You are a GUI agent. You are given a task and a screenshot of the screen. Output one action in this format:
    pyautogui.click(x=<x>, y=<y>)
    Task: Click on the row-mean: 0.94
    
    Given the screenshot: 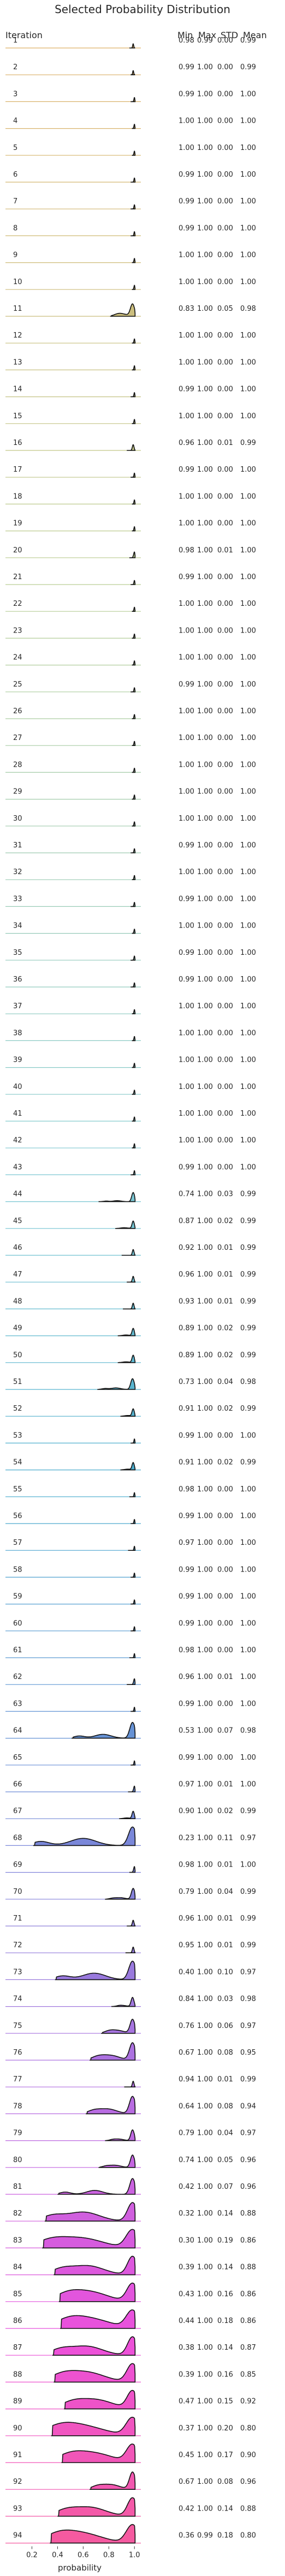 What is the action you would take?
    pyautogui.click(x=248, y=2106)
    